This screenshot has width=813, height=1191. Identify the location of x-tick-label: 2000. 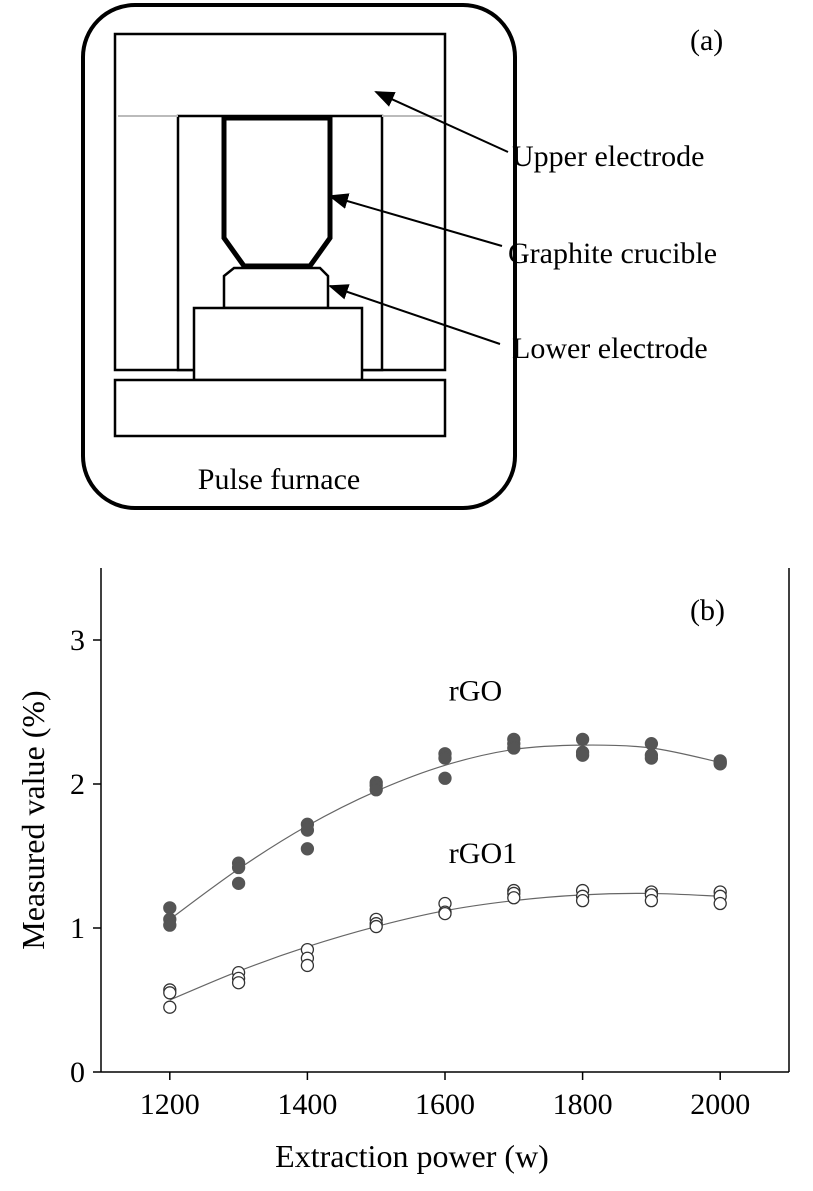
(720, 1104).